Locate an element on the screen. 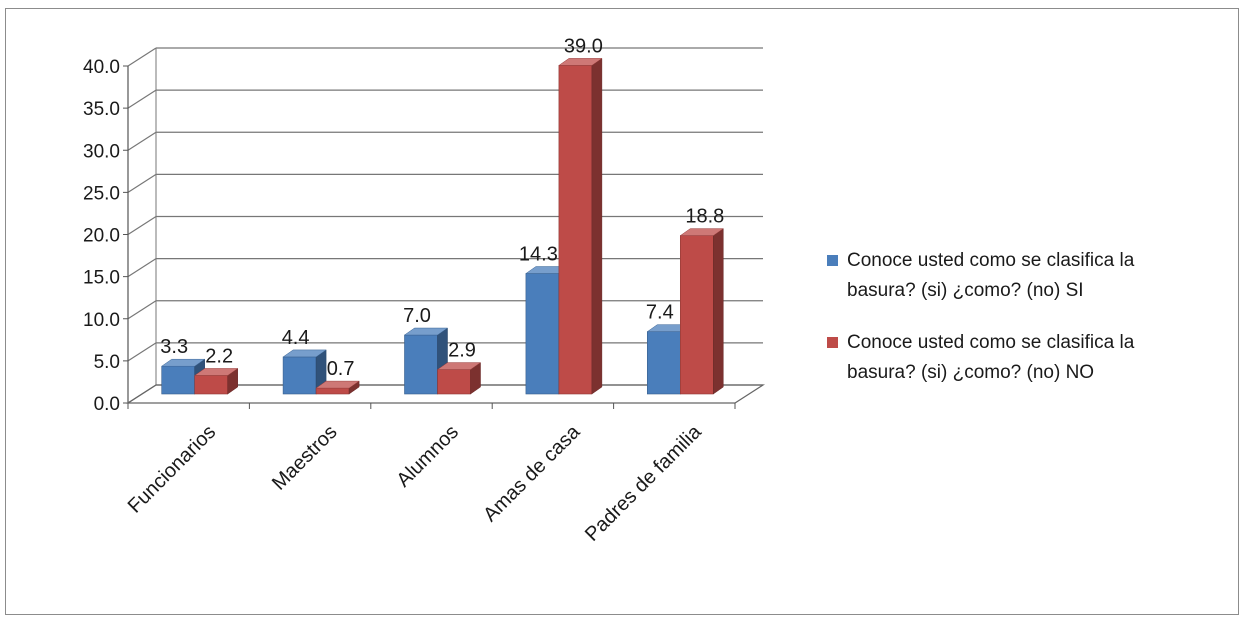 This screenshot has width=1245, height=620. data-label: 0.7 is located at coordinates (341, 369).